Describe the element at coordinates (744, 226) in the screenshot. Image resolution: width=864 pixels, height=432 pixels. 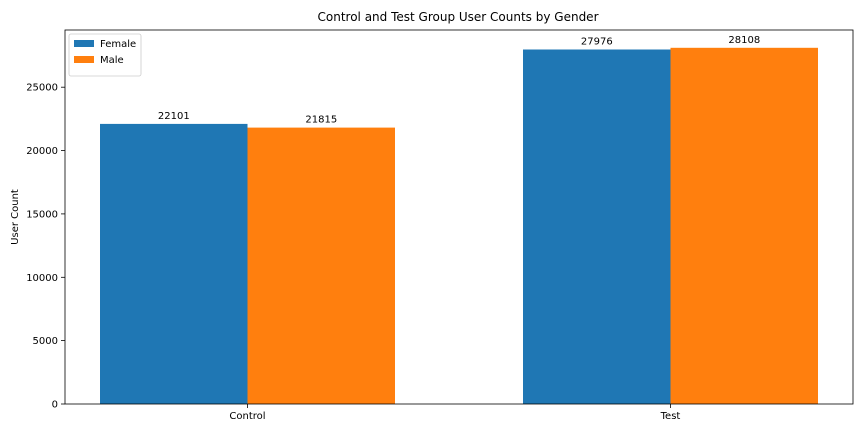
I see `bar-male-test` at that location.